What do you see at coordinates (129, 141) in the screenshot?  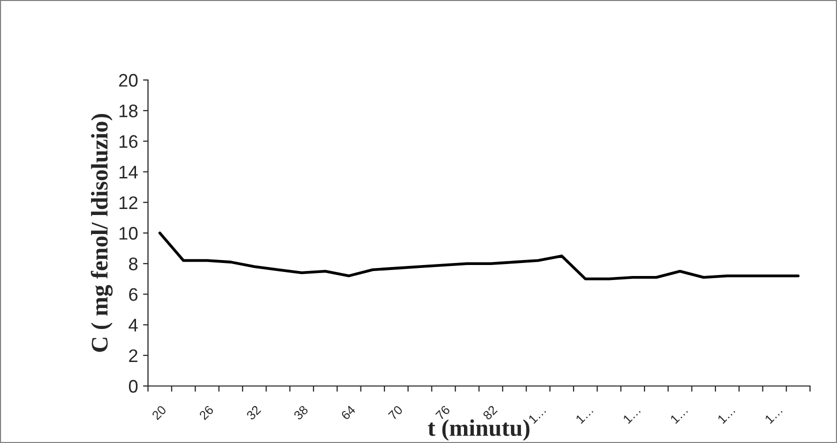 I see `y-tick-label: 16` at bounding box center [129, 141].